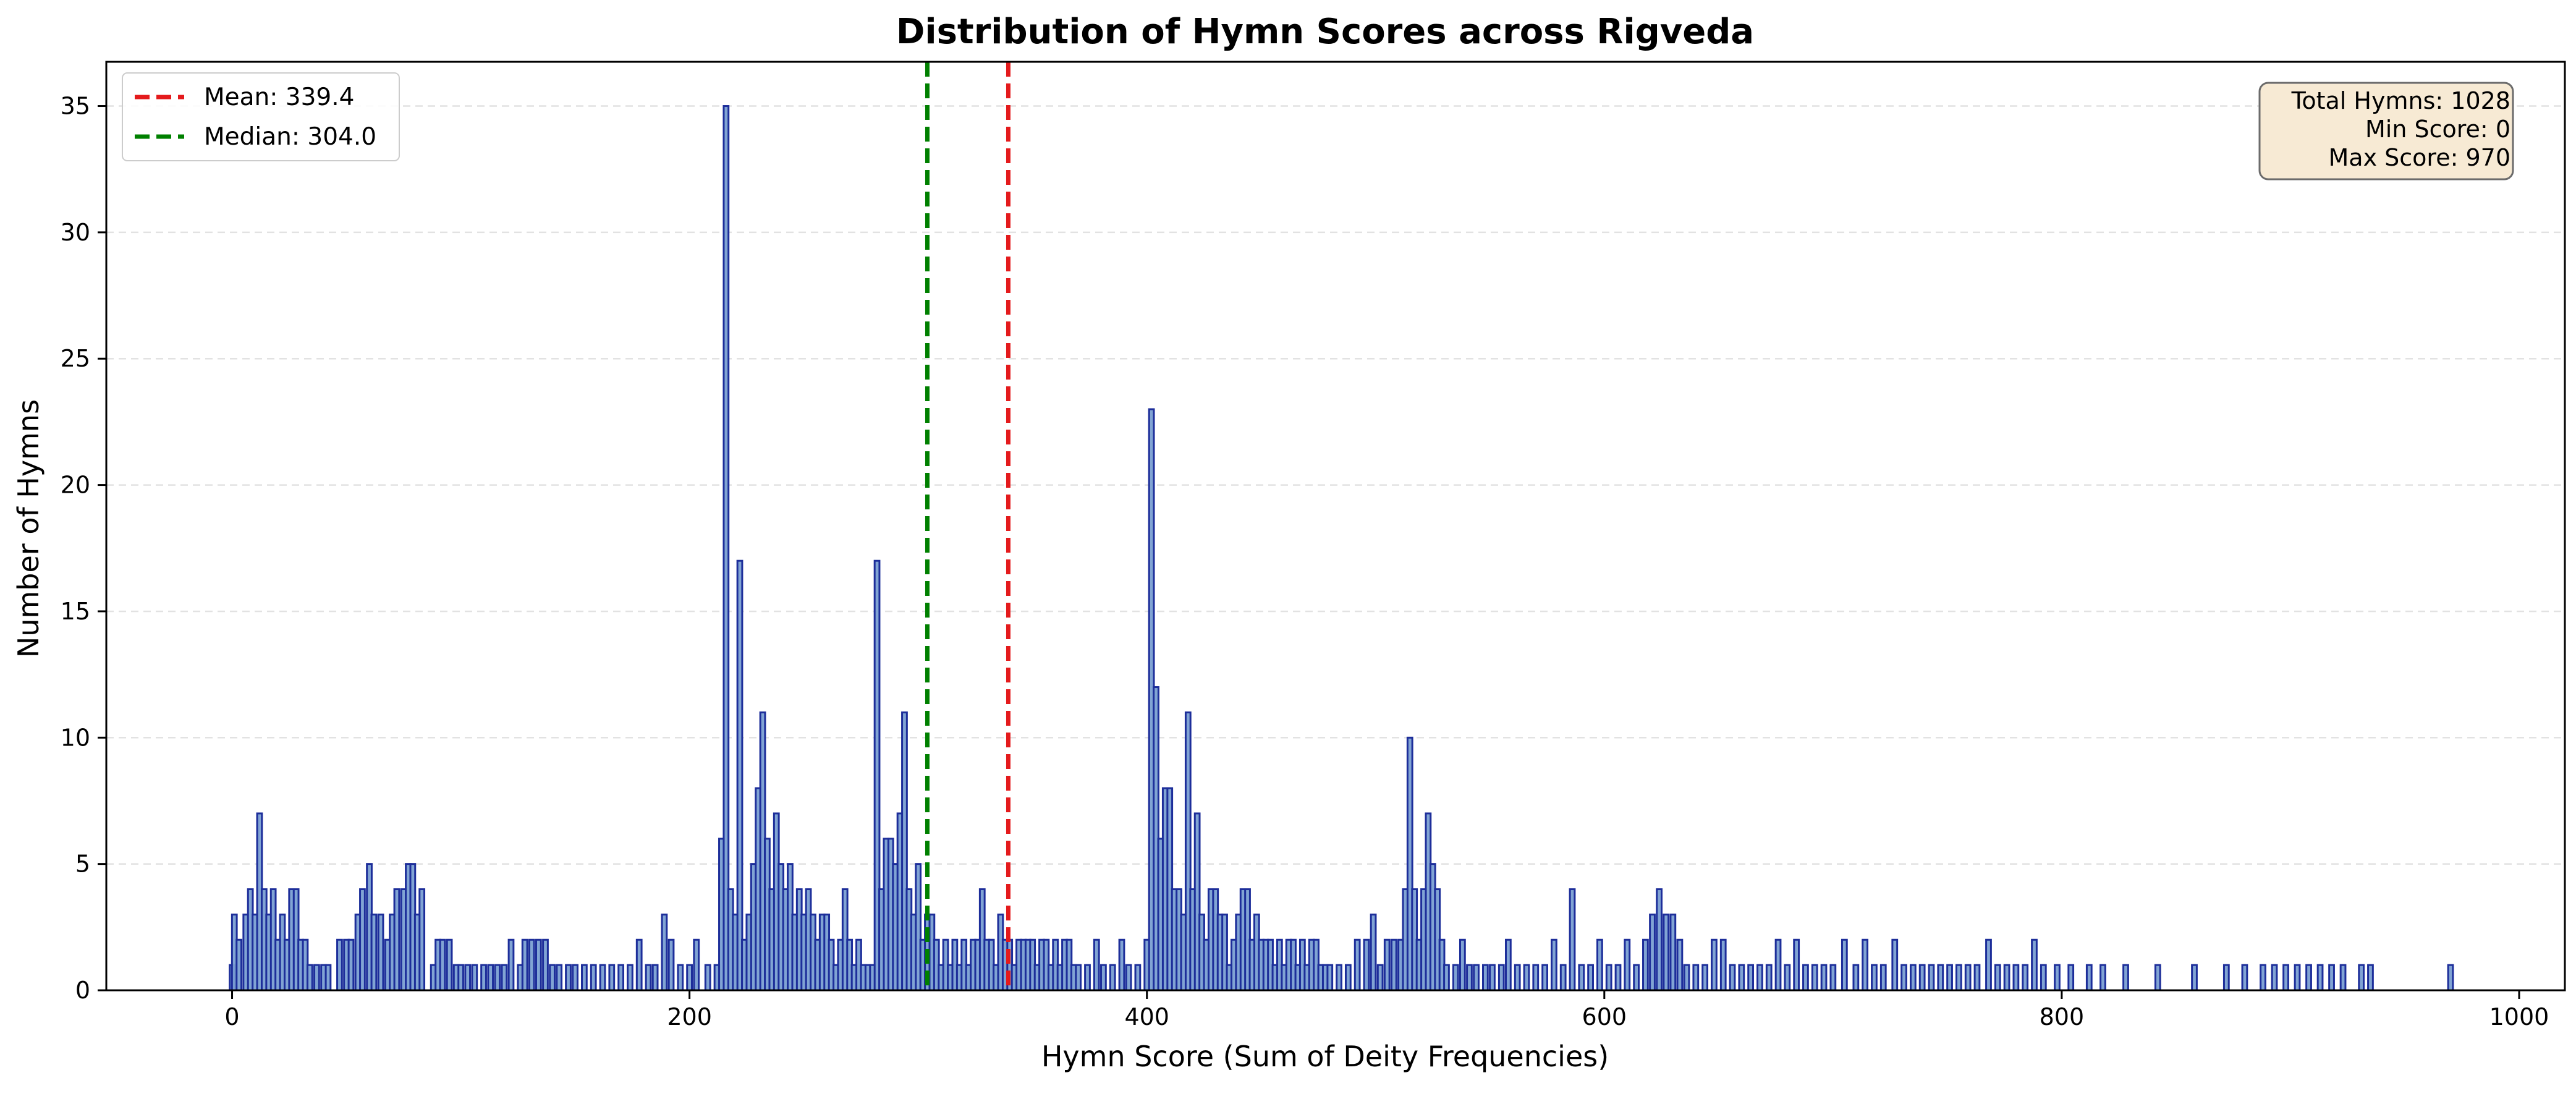 Image resolution: width=2576 pixels, height=1096 pixels. Describe the element at coordinates (231, 1016) in the screenshot. I see `x-tick-label: 0` at that location.